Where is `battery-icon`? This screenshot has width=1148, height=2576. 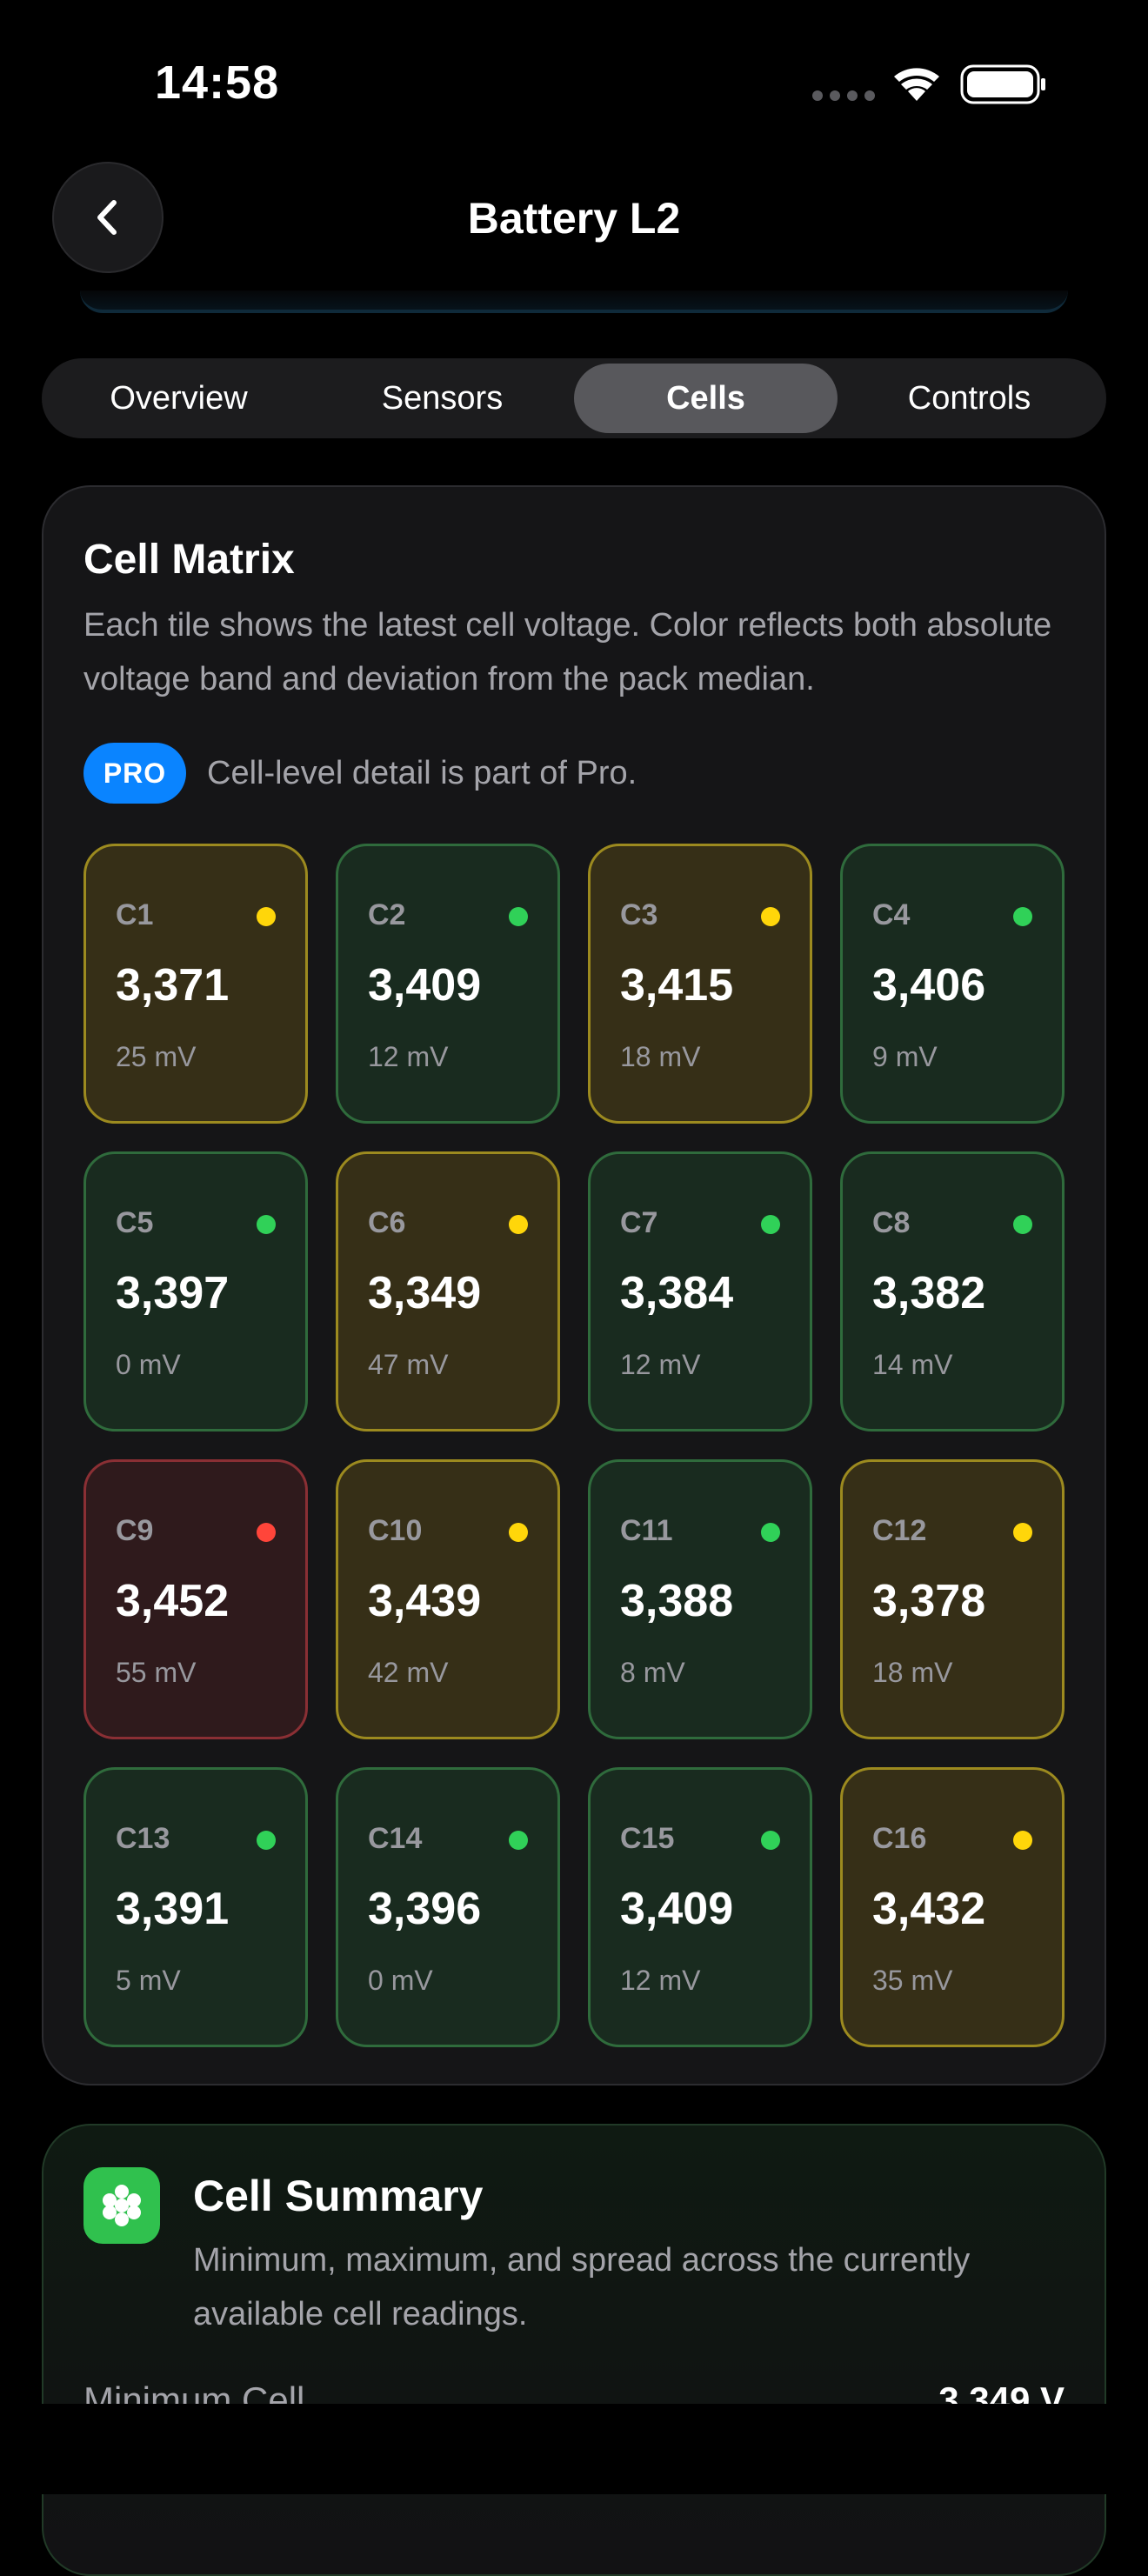
battery-icon is located at coordinates (1003, 84).